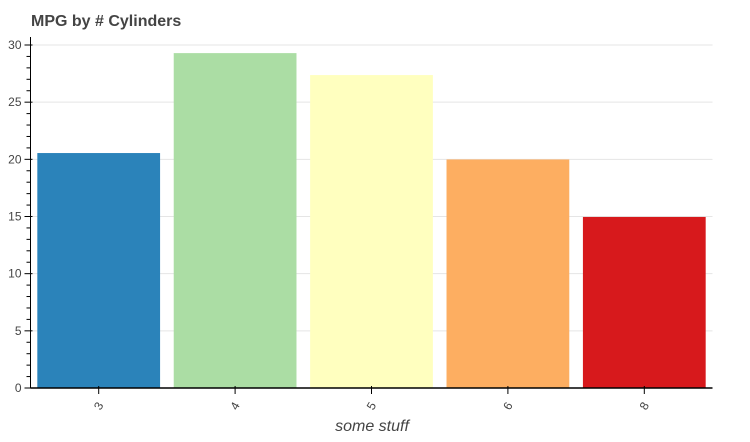 Image resolution: width=750 pixels, height=442 pixels. Describe the element at coordinates (372, 405) in the screenshot. I see `x-tick-label: 5` at that location.